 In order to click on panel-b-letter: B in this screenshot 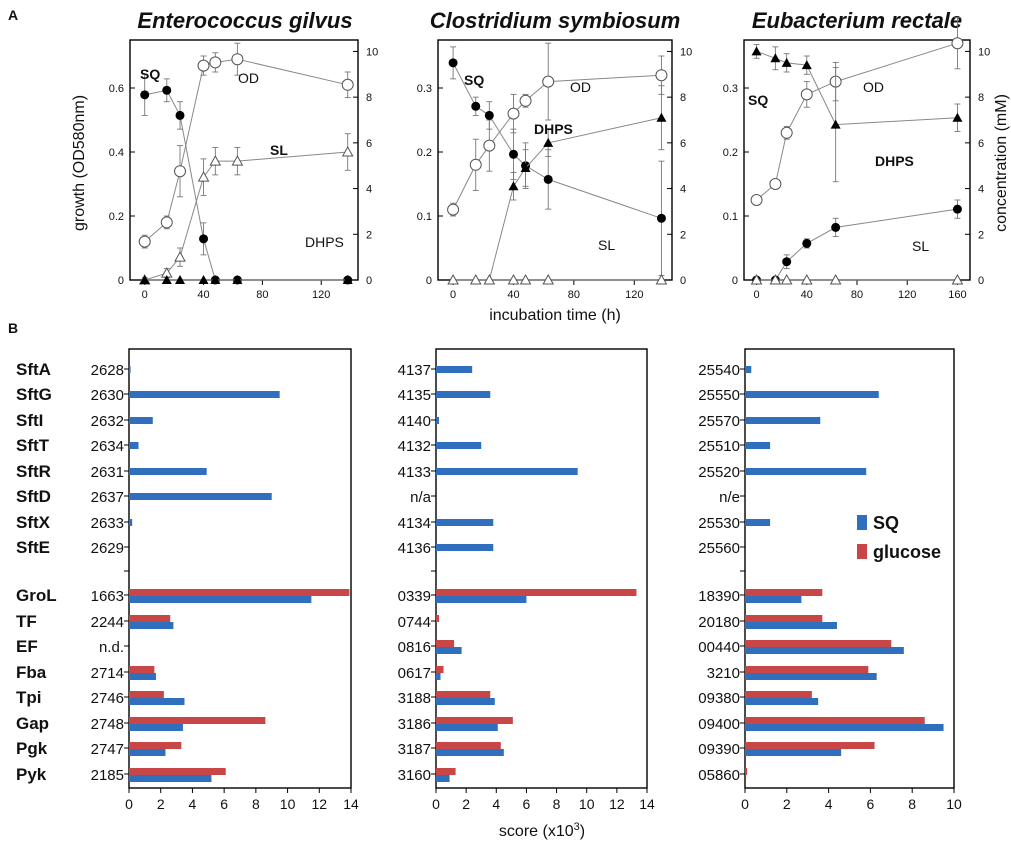, I will do `click(13, 328)`.